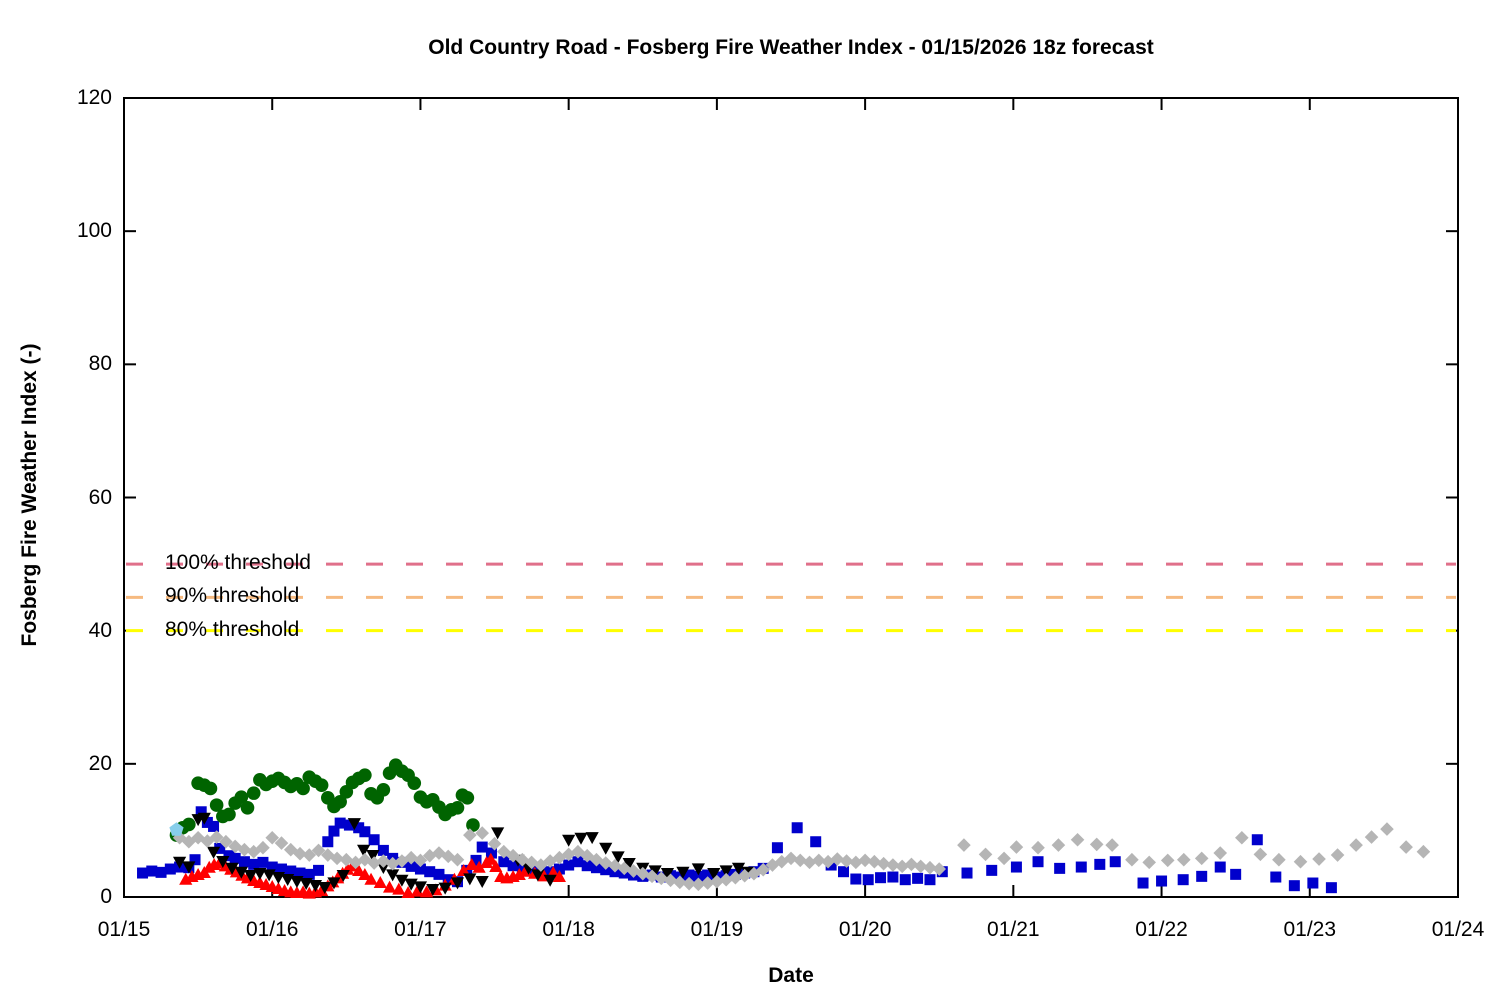  What do you see at coordinates (106, 896) in the screenshot?
I see `y-tick-label: 0` at bounding box center [106, 896].